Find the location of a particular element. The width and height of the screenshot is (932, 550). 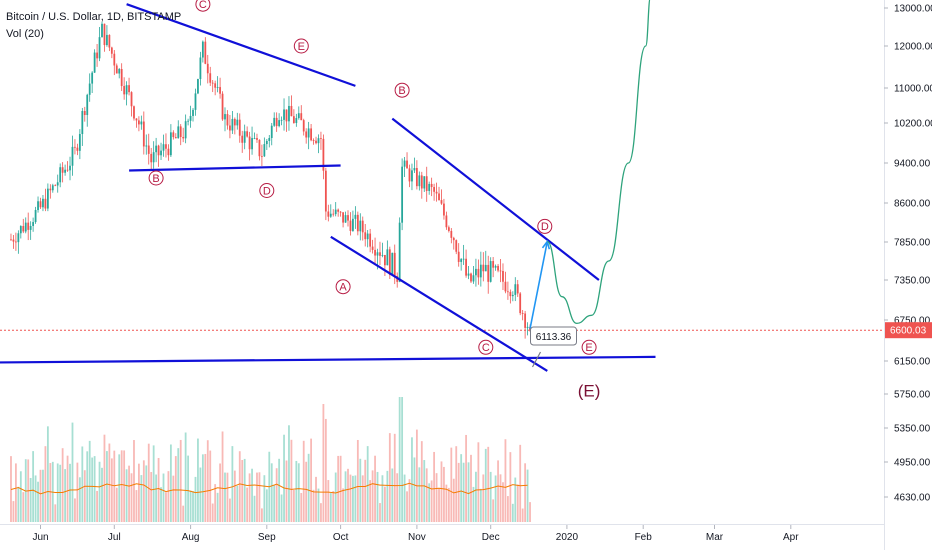

price-tick-label: 11000.00 is located at coordinates (913, 89).